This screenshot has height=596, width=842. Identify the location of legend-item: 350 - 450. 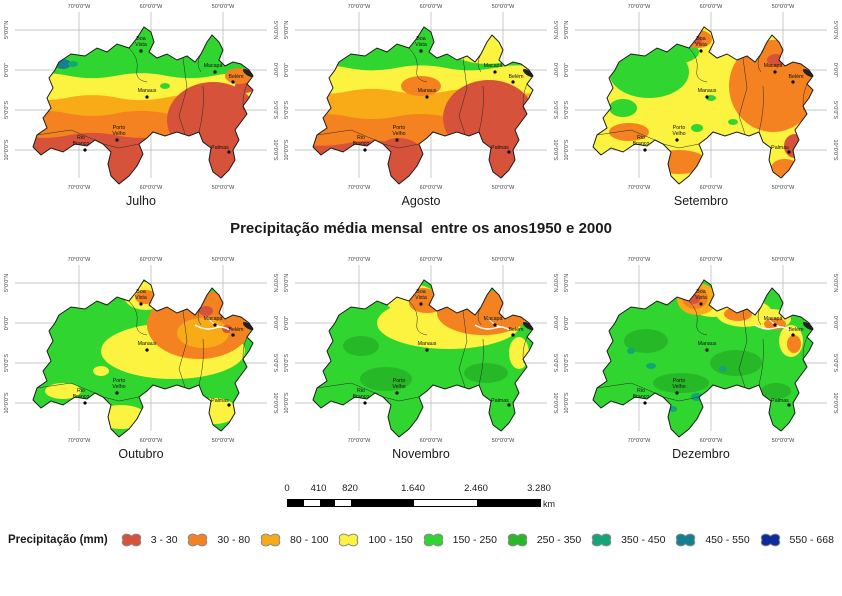
(626, 540).